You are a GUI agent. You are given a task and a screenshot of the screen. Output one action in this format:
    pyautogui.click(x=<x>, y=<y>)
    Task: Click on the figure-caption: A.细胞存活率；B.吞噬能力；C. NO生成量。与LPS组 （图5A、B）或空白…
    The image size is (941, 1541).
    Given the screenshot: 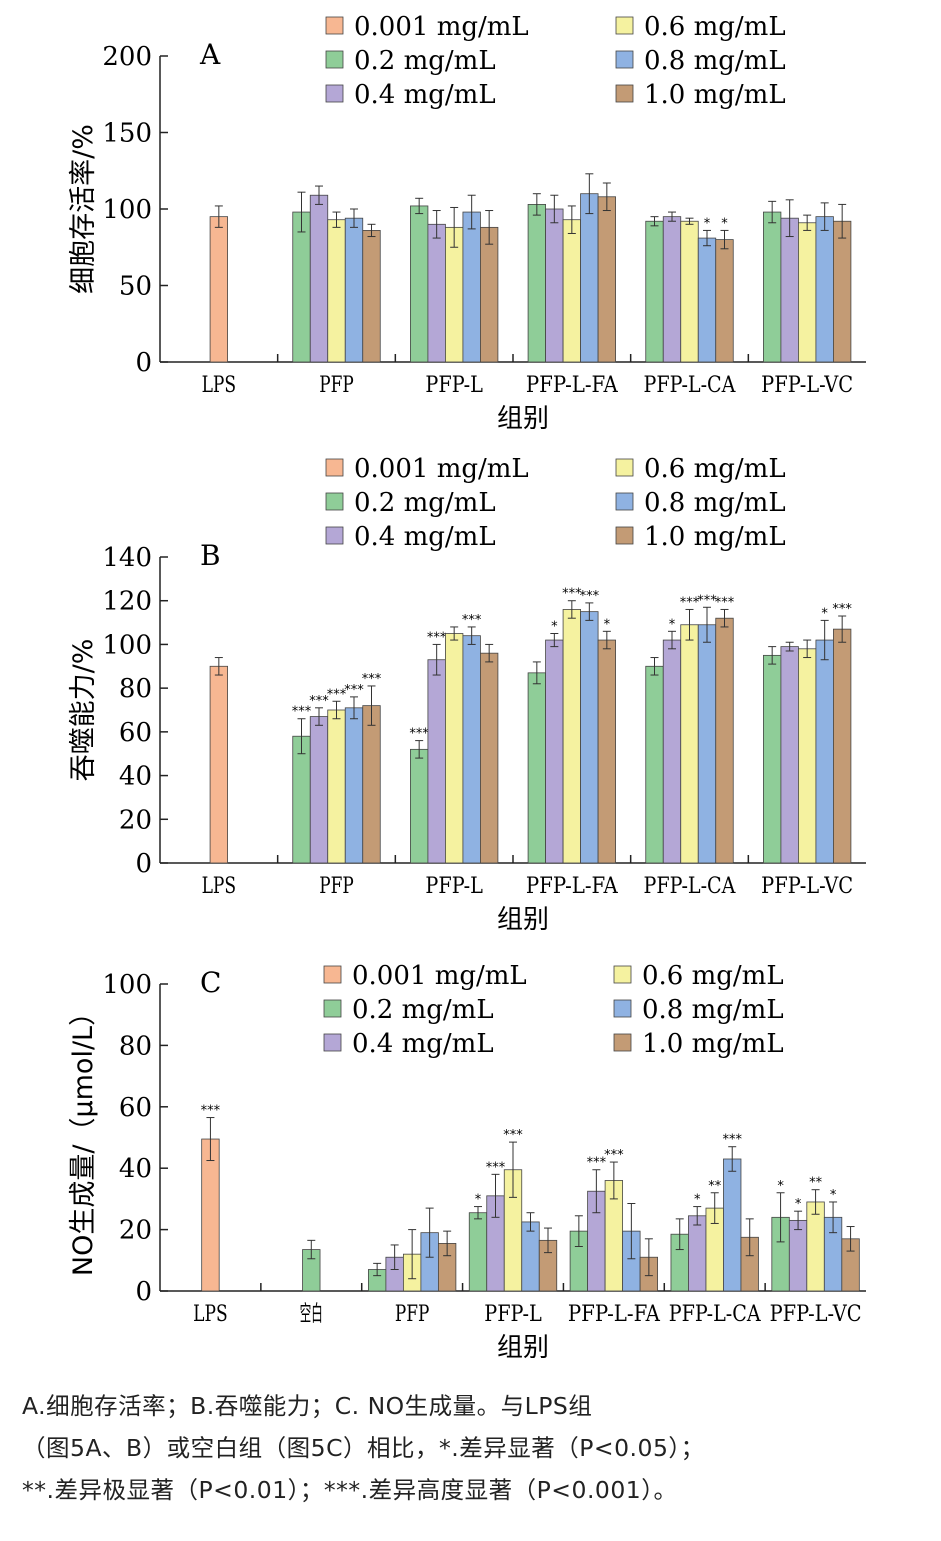 What is the action you would take?
    pyautogui.click(x=472, y=1448)
    